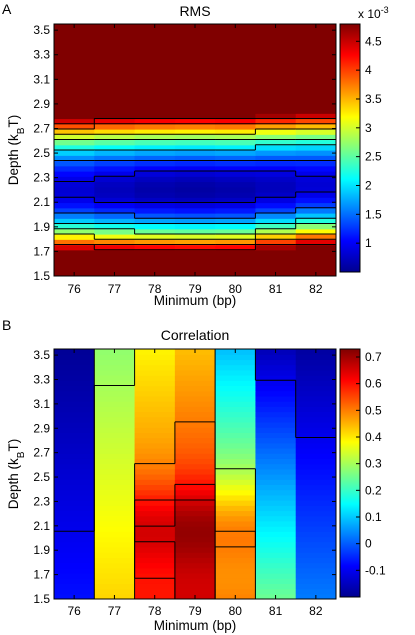 The height and width of the screenshot is (635, 415). Describe the element at coordinates (155, 611) in the screenshot. I see `x-tick-label: 78` at that location.